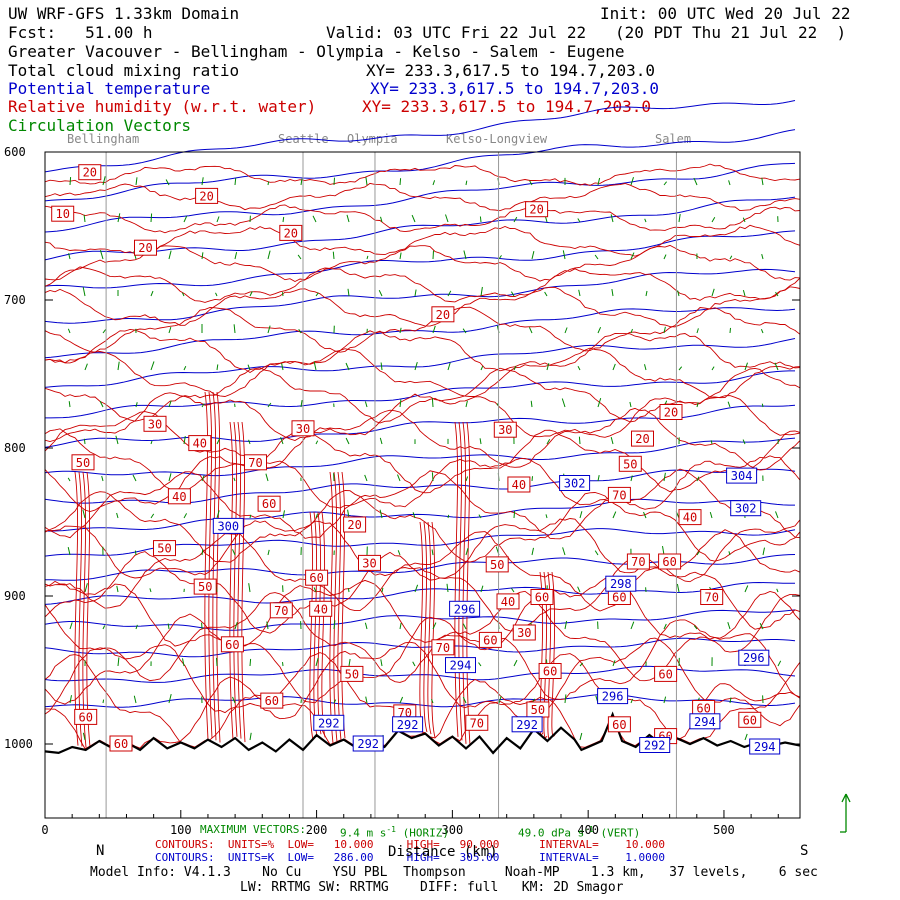 This screenshot has height=900, width=900. I want to click on rh-label: 30, so click(505, 430).